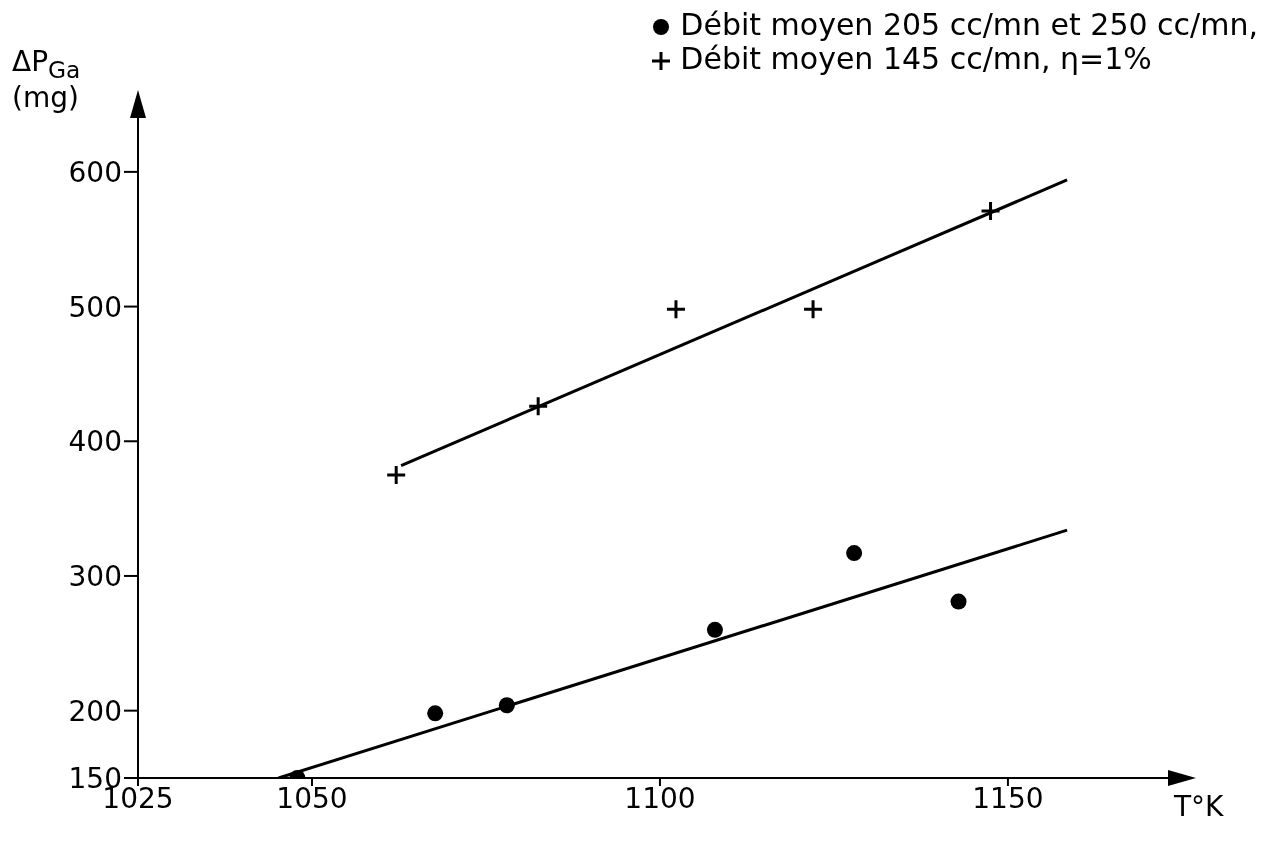 Image resolution: width=1277 pixels, height=853 pixels. What do you see at coordinates (95, 307) in the screenshot?
I see `y-tick-label: 500` at bounding box center [95, 307].